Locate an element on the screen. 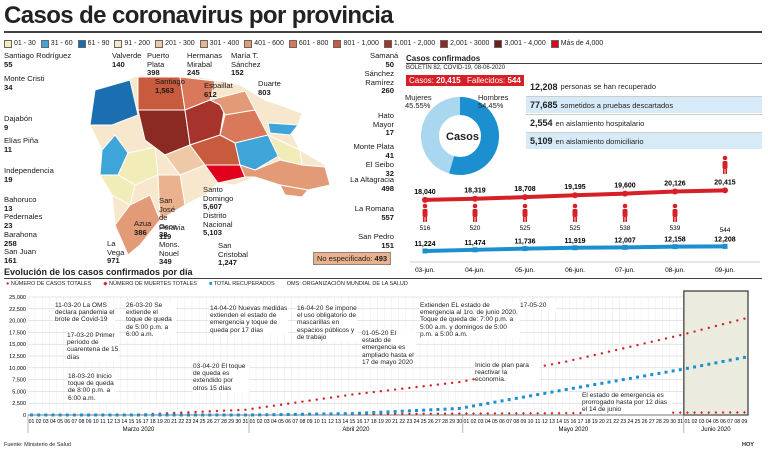  x-tick-label: 24 is located at coordinates (417, 422).